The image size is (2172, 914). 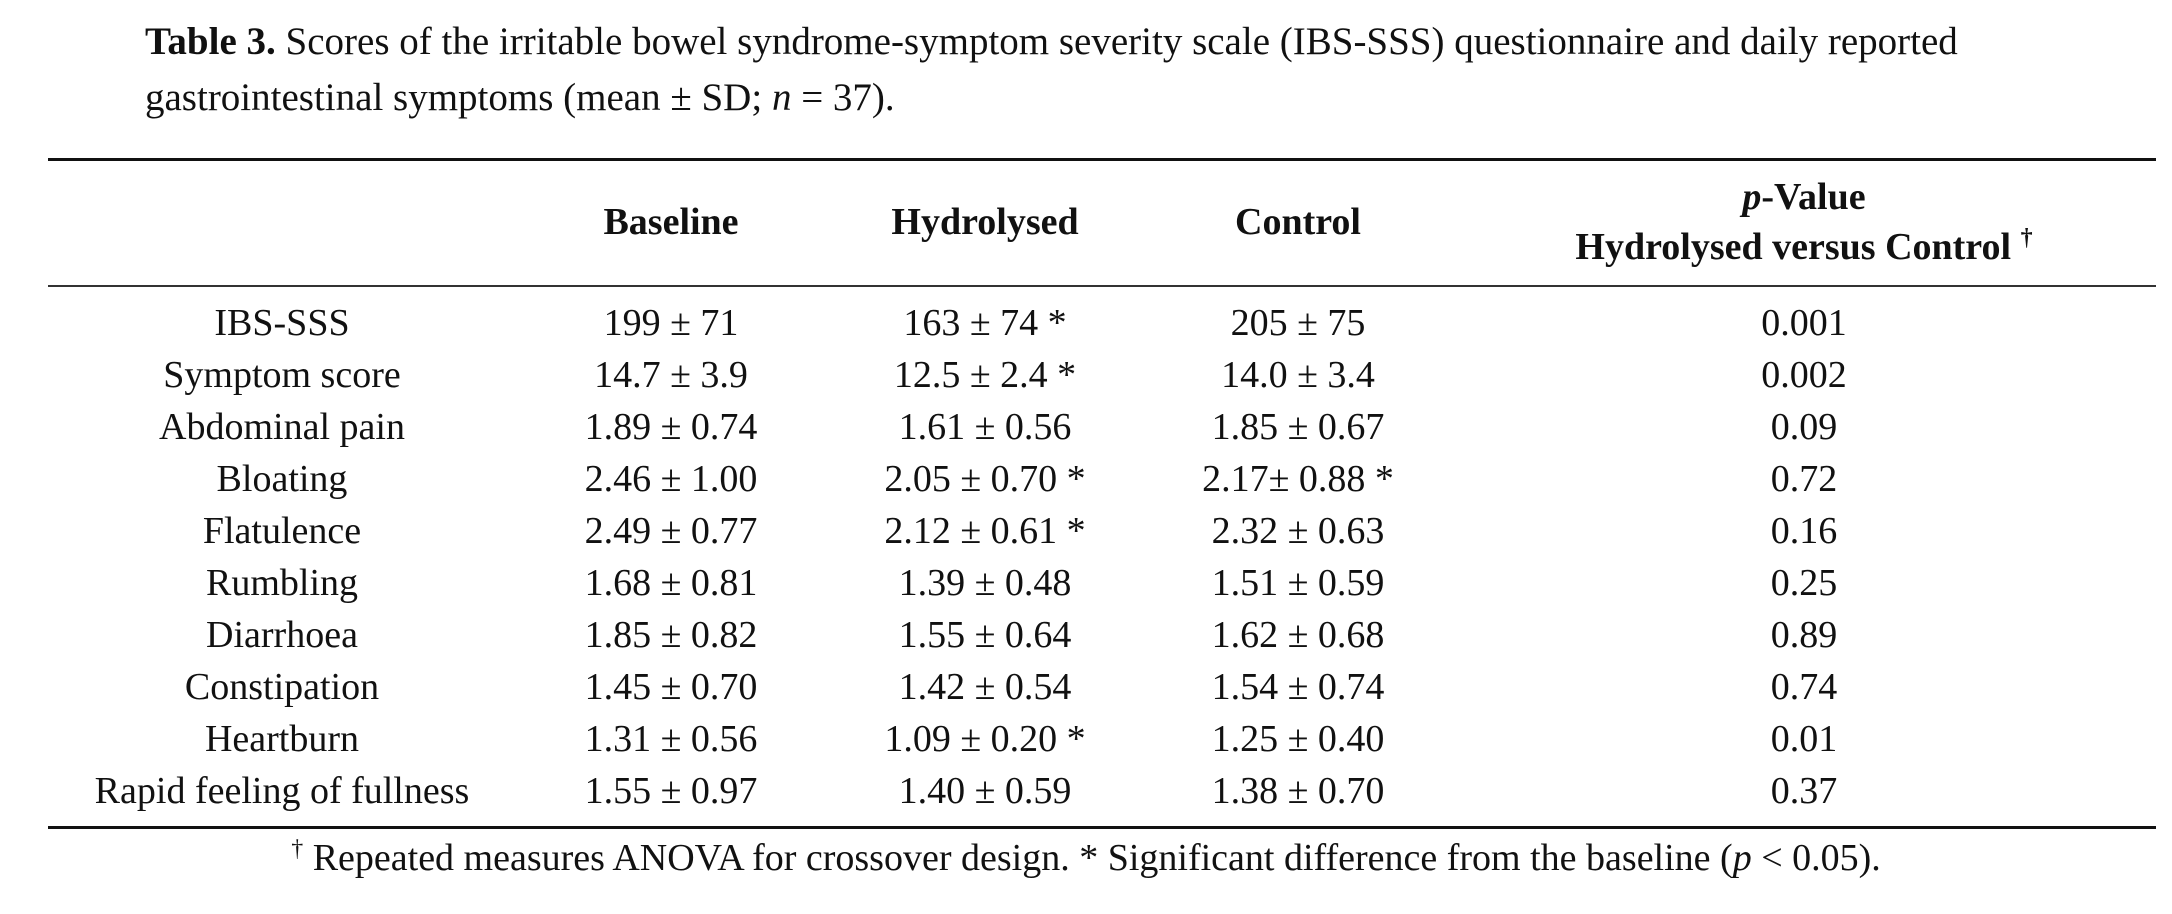 I want to click on cell-baseline: 2.46 ± 1.00, so click(x=671, y=479).